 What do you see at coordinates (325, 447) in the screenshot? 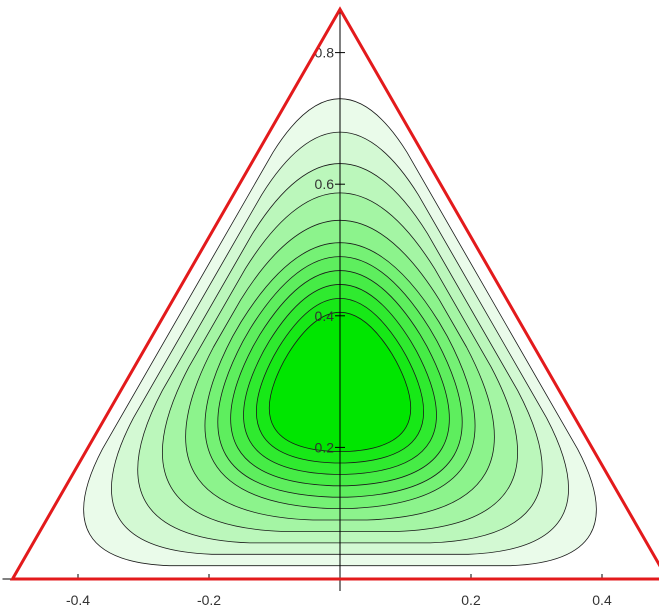
I see `y-tick-label: 0.2` at bounding box center [325, 447].